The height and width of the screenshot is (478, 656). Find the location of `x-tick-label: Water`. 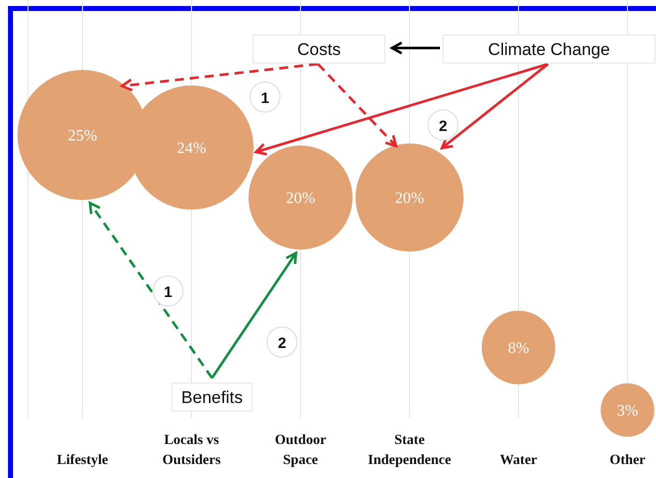

x-tick-label: Water is located at coordinates (519, 460).